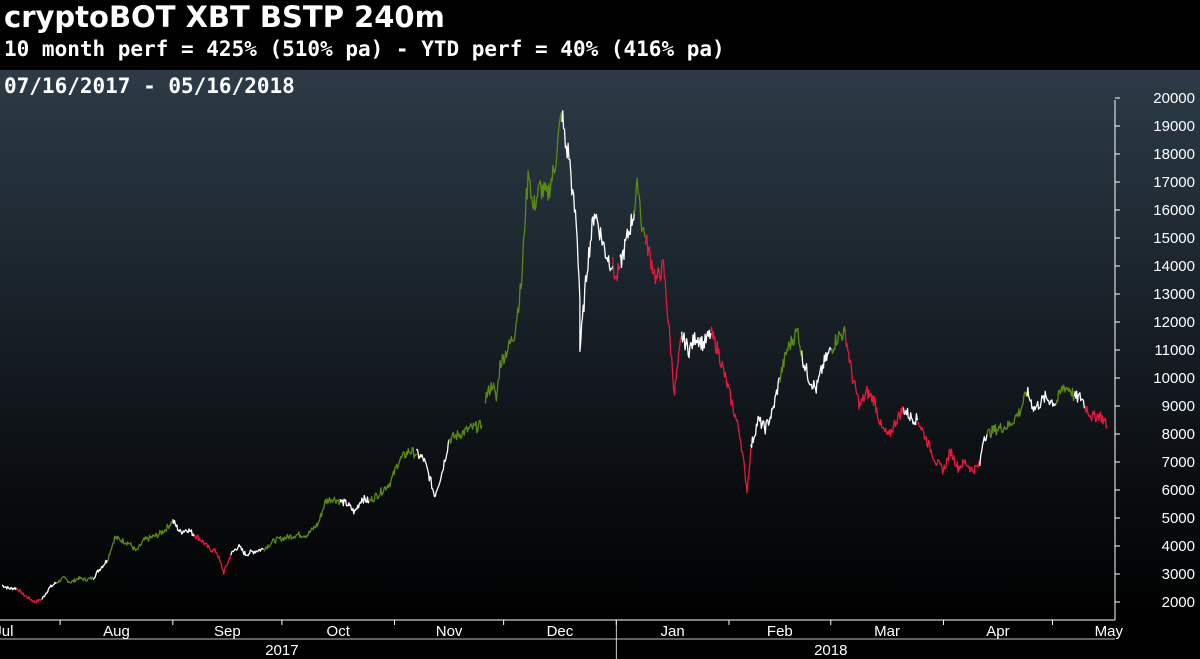  Describe the element at coordinates (1174, 266) in the screenshot. I see `y-tick-label: 14000` at that location.